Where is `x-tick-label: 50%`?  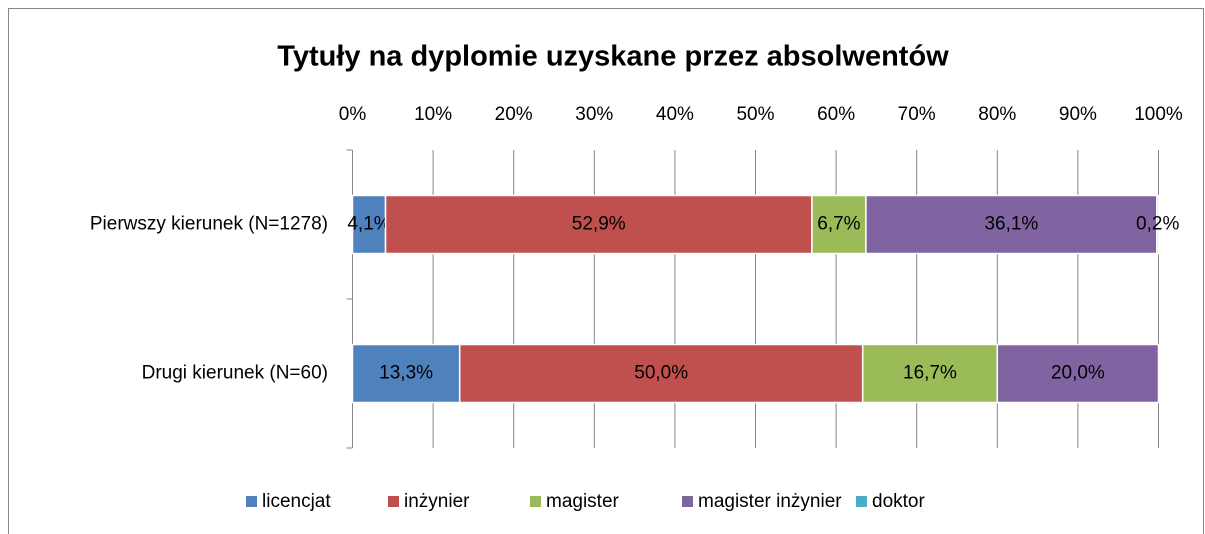 x-tick-label: 50% is located at coordinates (755, 114).